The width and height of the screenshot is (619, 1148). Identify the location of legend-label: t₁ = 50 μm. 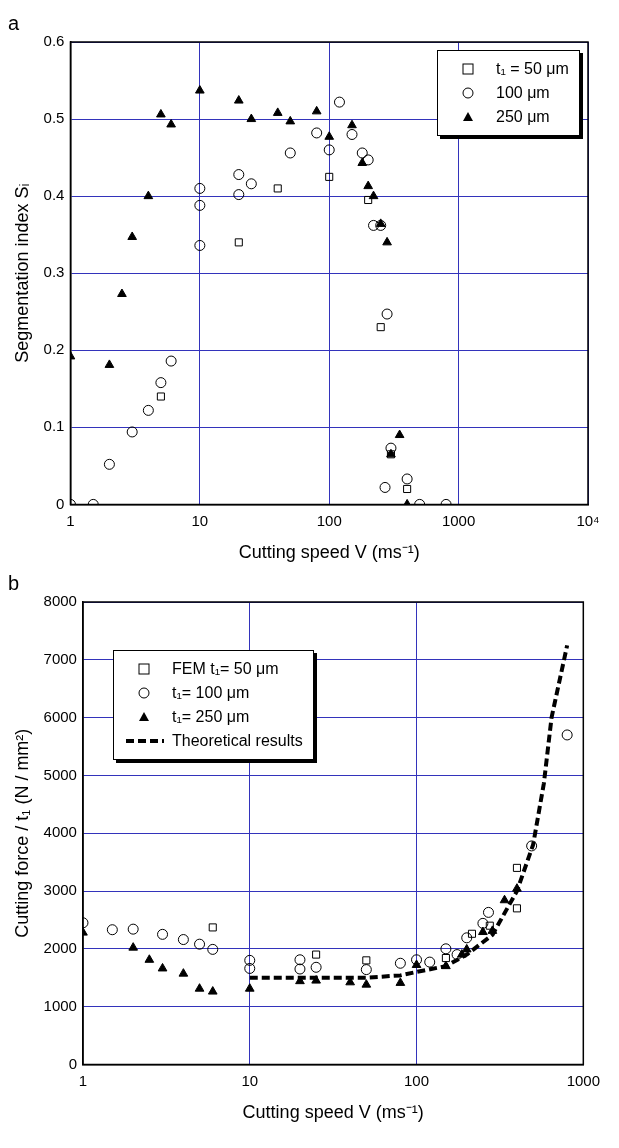
(532, 69).